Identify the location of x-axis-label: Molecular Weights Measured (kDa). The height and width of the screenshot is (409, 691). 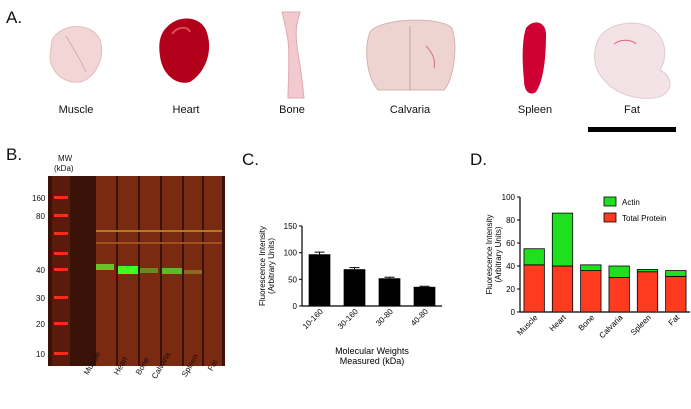
(372, 356).